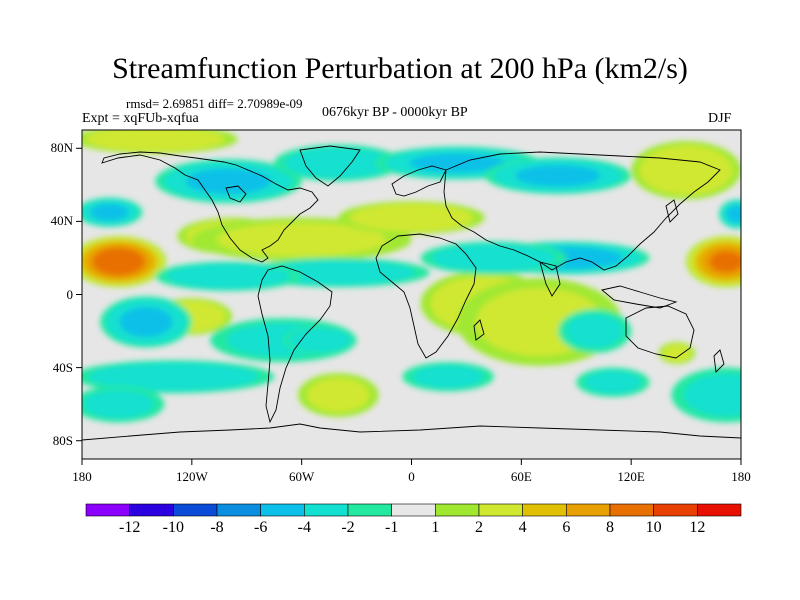 This screenshot has width=800, height=600. What do you see at coordinates (631, 476) in the screenshot?
I see `lon-tick-label: 120E` at bounding box center [631, 476].